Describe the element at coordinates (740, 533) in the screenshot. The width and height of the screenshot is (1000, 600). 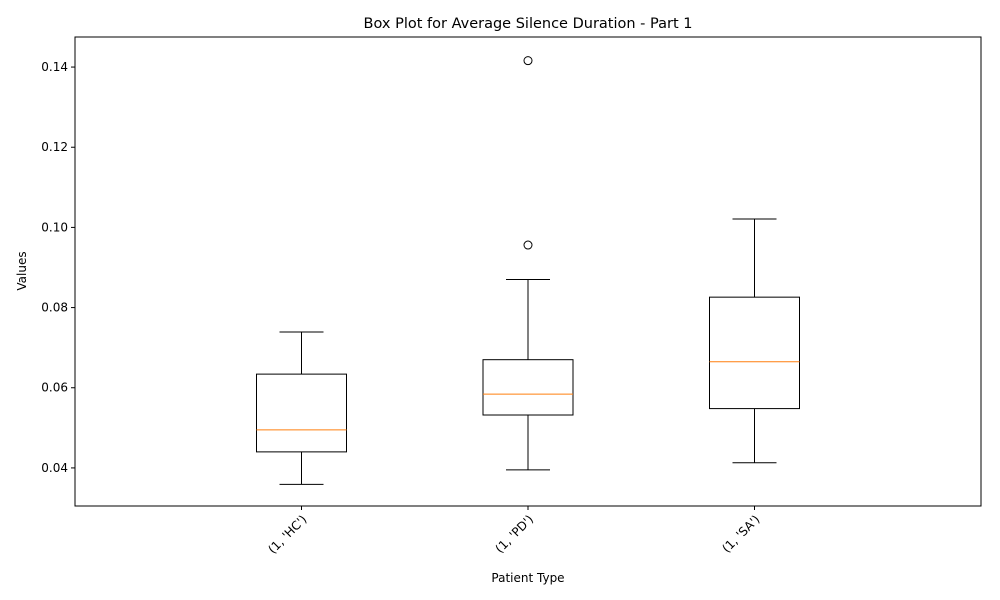
I see `x-tick-label: (1, 'SA')` at that location.